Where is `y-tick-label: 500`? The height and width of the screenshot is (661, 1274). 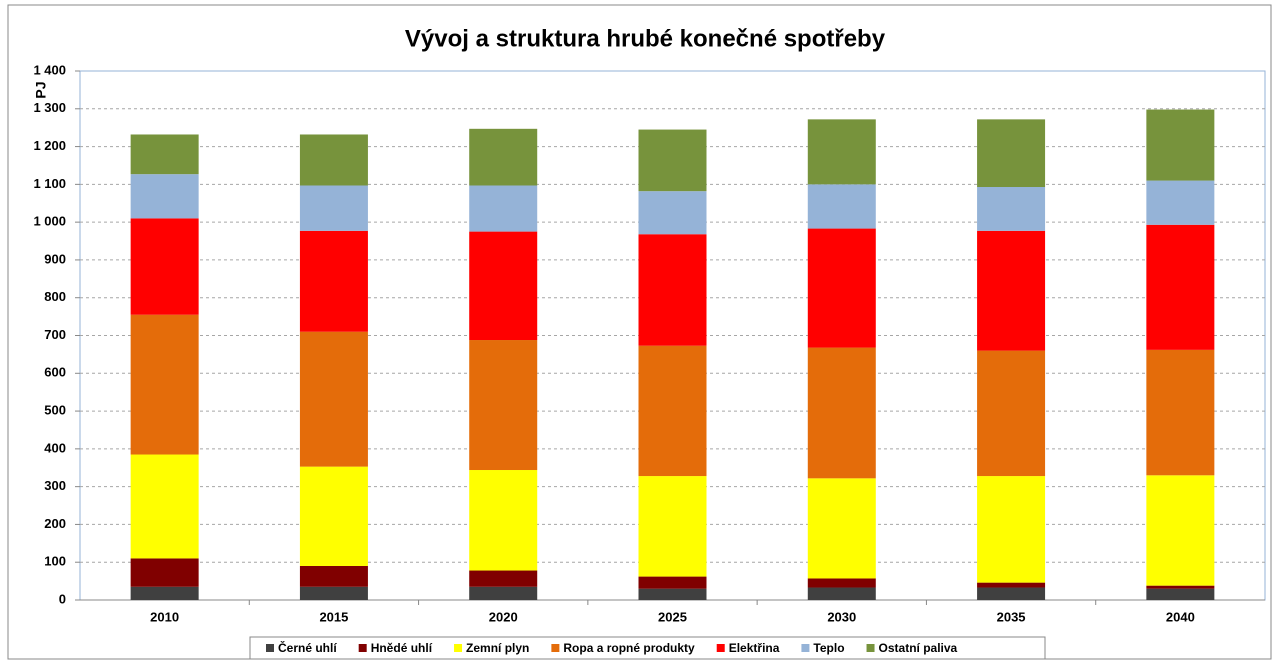 y-tick-label: 500 is located at coordinates (55, 410).